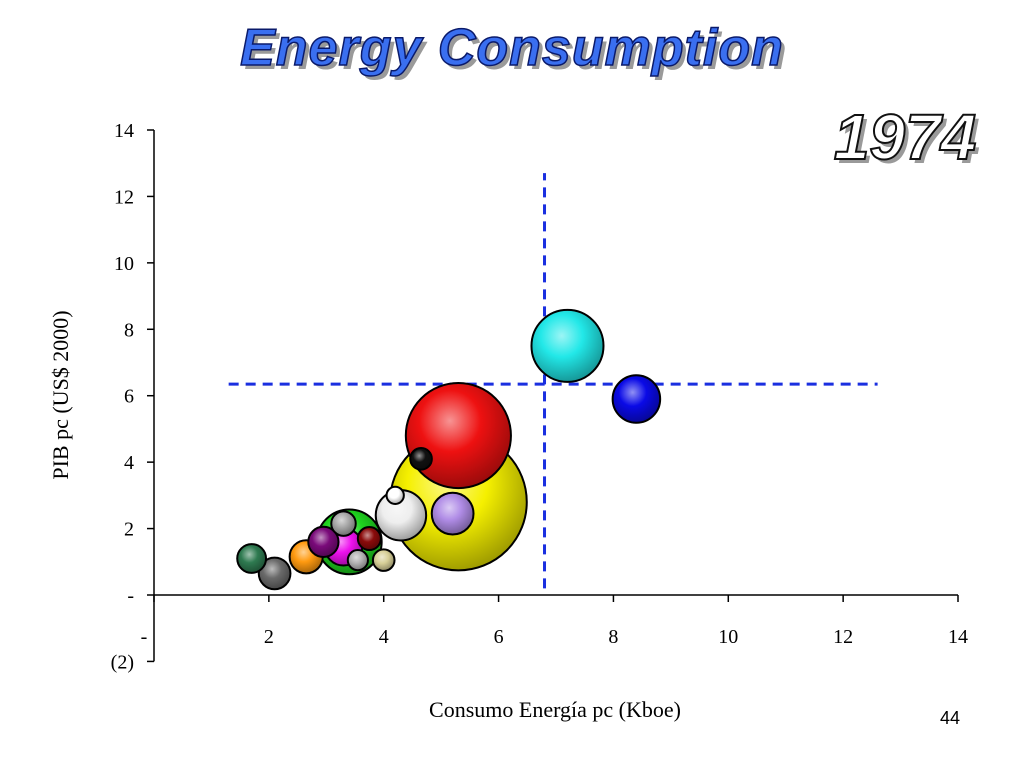 The width and height of the screenshot is (1024, 768). Describe the element at coordinates (905, 137) in the screenshot. I see `year-label: 1974` at that location.